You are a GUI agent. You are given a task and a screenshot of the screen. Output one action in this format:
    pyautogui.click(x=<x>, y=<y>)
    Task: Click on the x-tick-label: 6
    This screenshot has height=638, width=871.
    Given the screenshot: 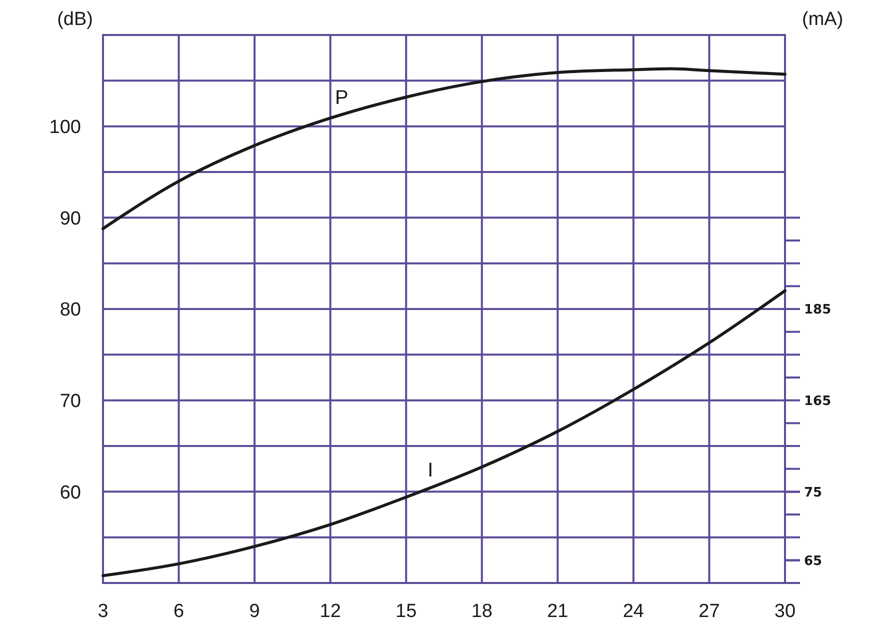 What is the action you would take?
    pyautogui.click(x=178, y=611)
    